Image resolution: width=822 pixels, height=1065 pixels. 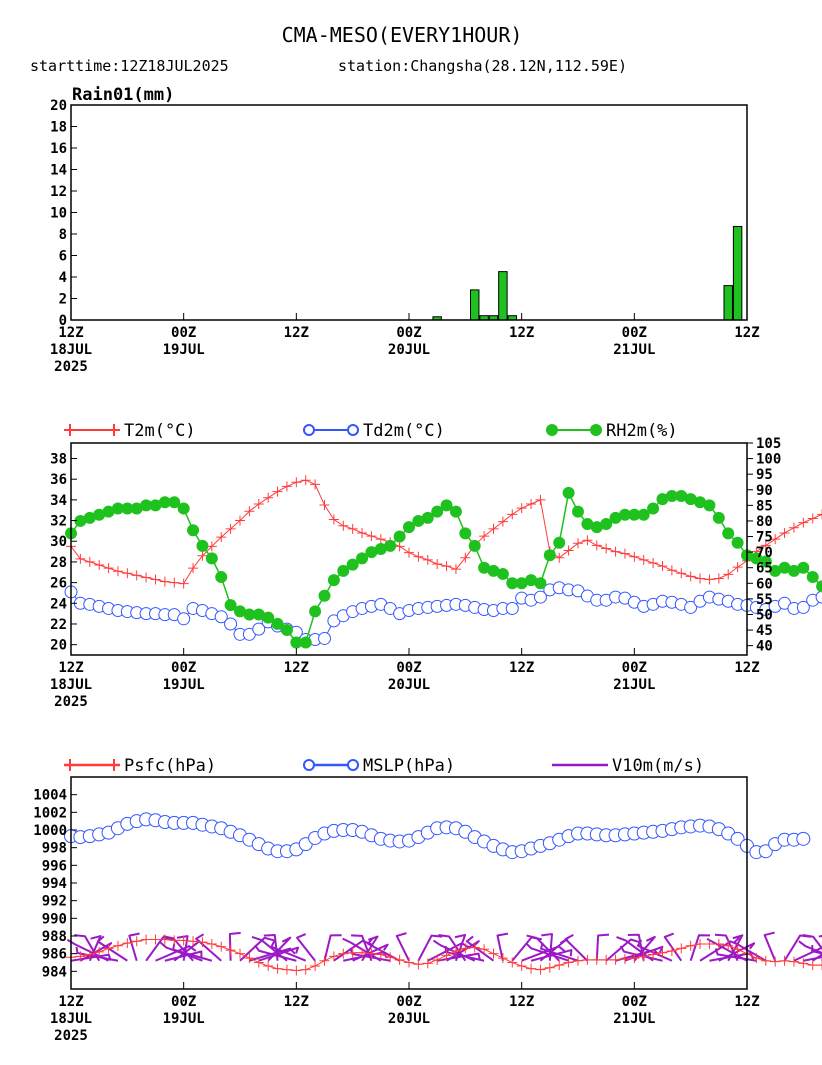 I want to click on rh-y-axis-tick-label: 75, so click(x=764, y=538).